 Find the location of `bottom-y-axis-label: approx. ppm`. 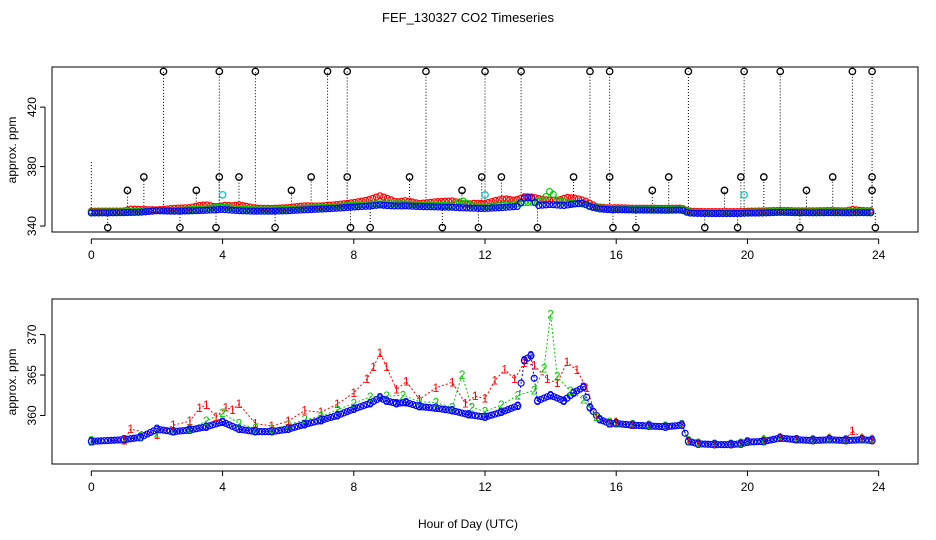

bottom-y-axis-label: approx. ppm is located at coordinates (12, 382).